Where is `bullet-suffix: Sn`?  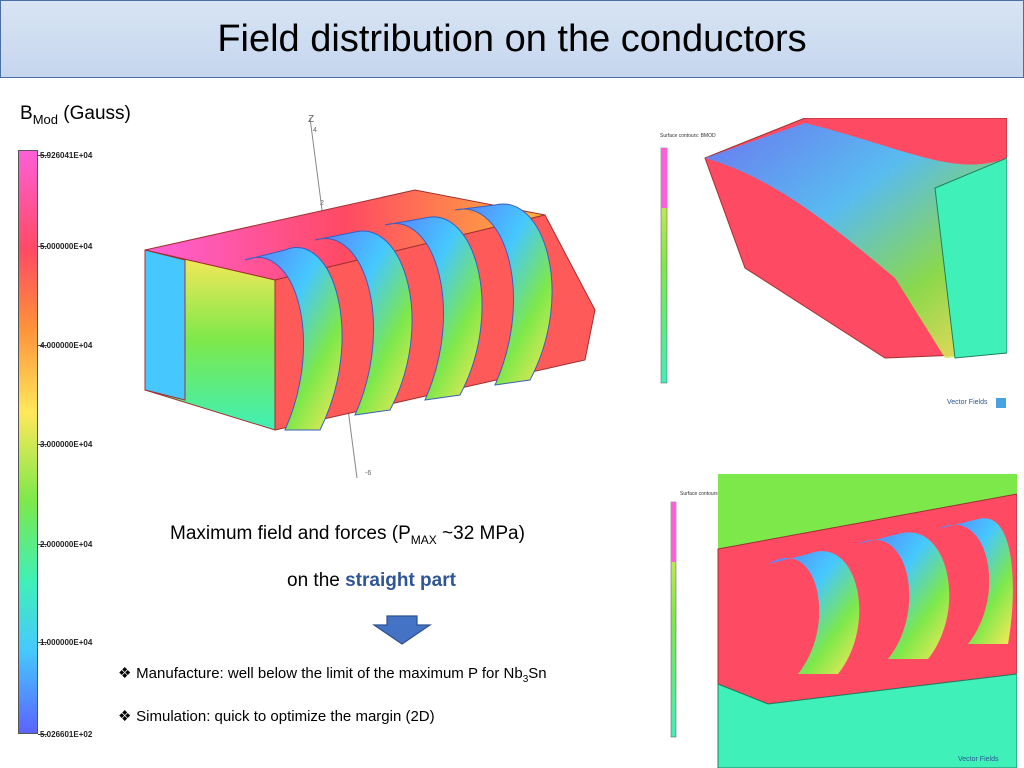 bullet-suffix: Sn is located at coordinates (537, 673).